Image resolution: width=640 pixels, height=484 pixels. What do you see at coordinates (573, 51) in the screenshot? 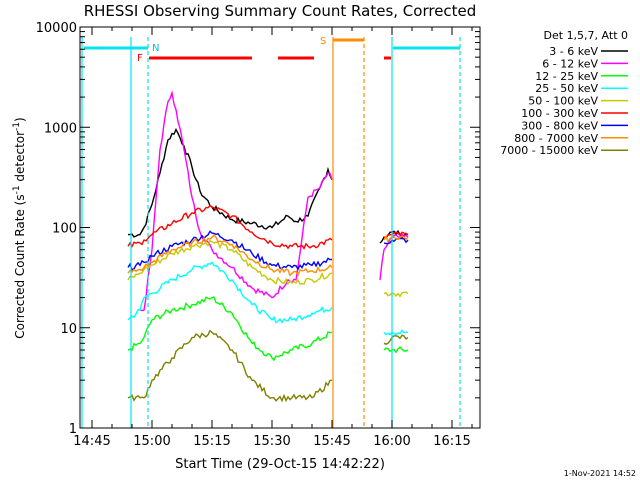
I see `legend-label-0: 3 - 6 keV` at bounding box center [573, 51].